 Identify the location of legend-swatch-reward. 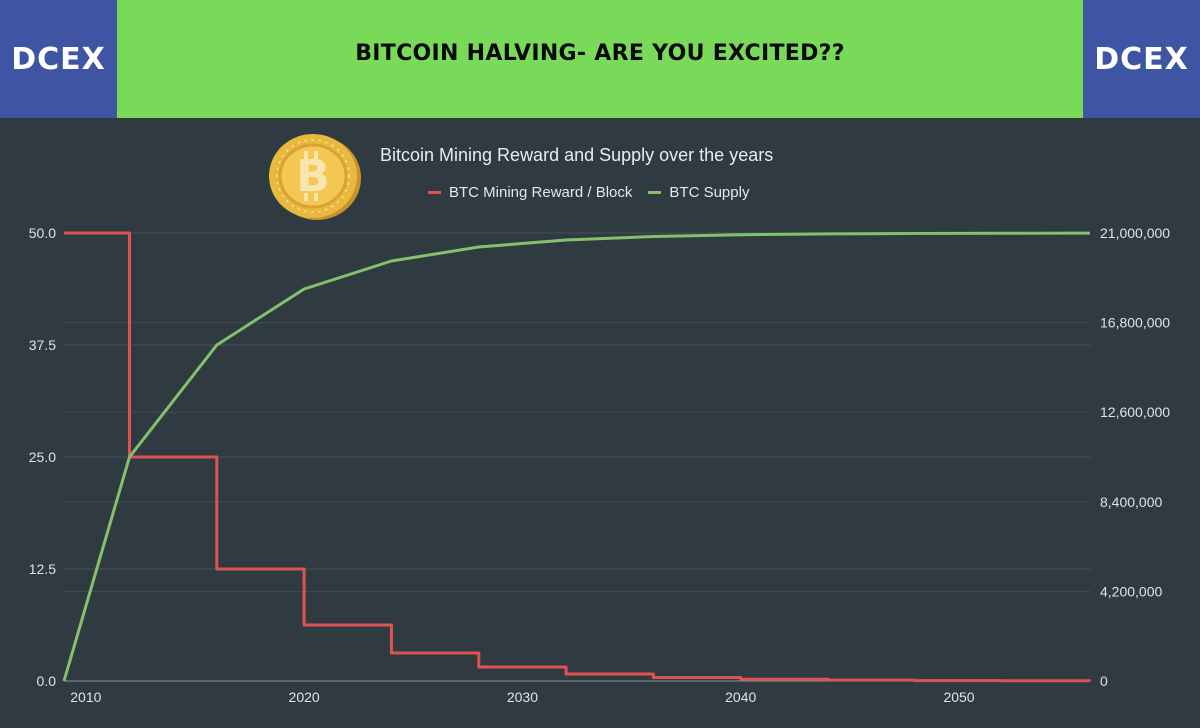
(434, 192).